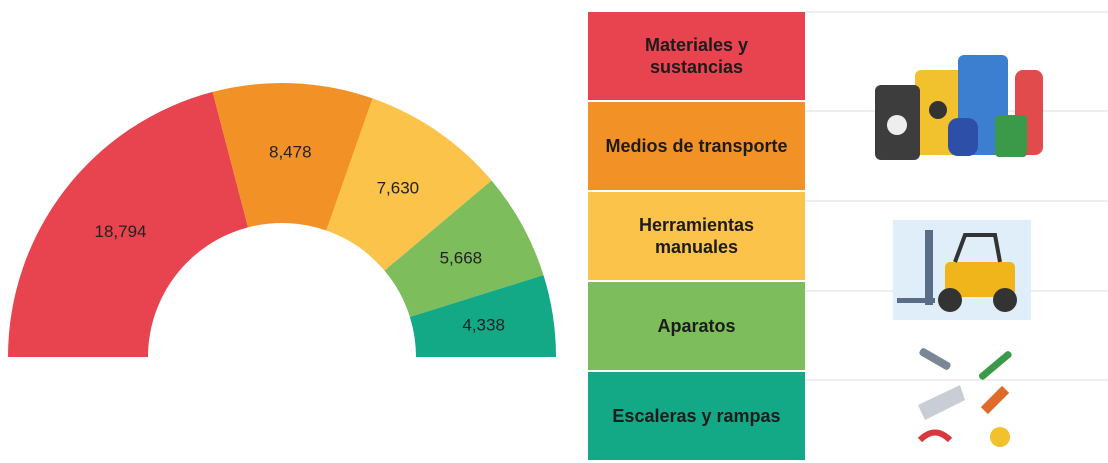  I want to click on slice-label: 4,338, so click(483, 325).